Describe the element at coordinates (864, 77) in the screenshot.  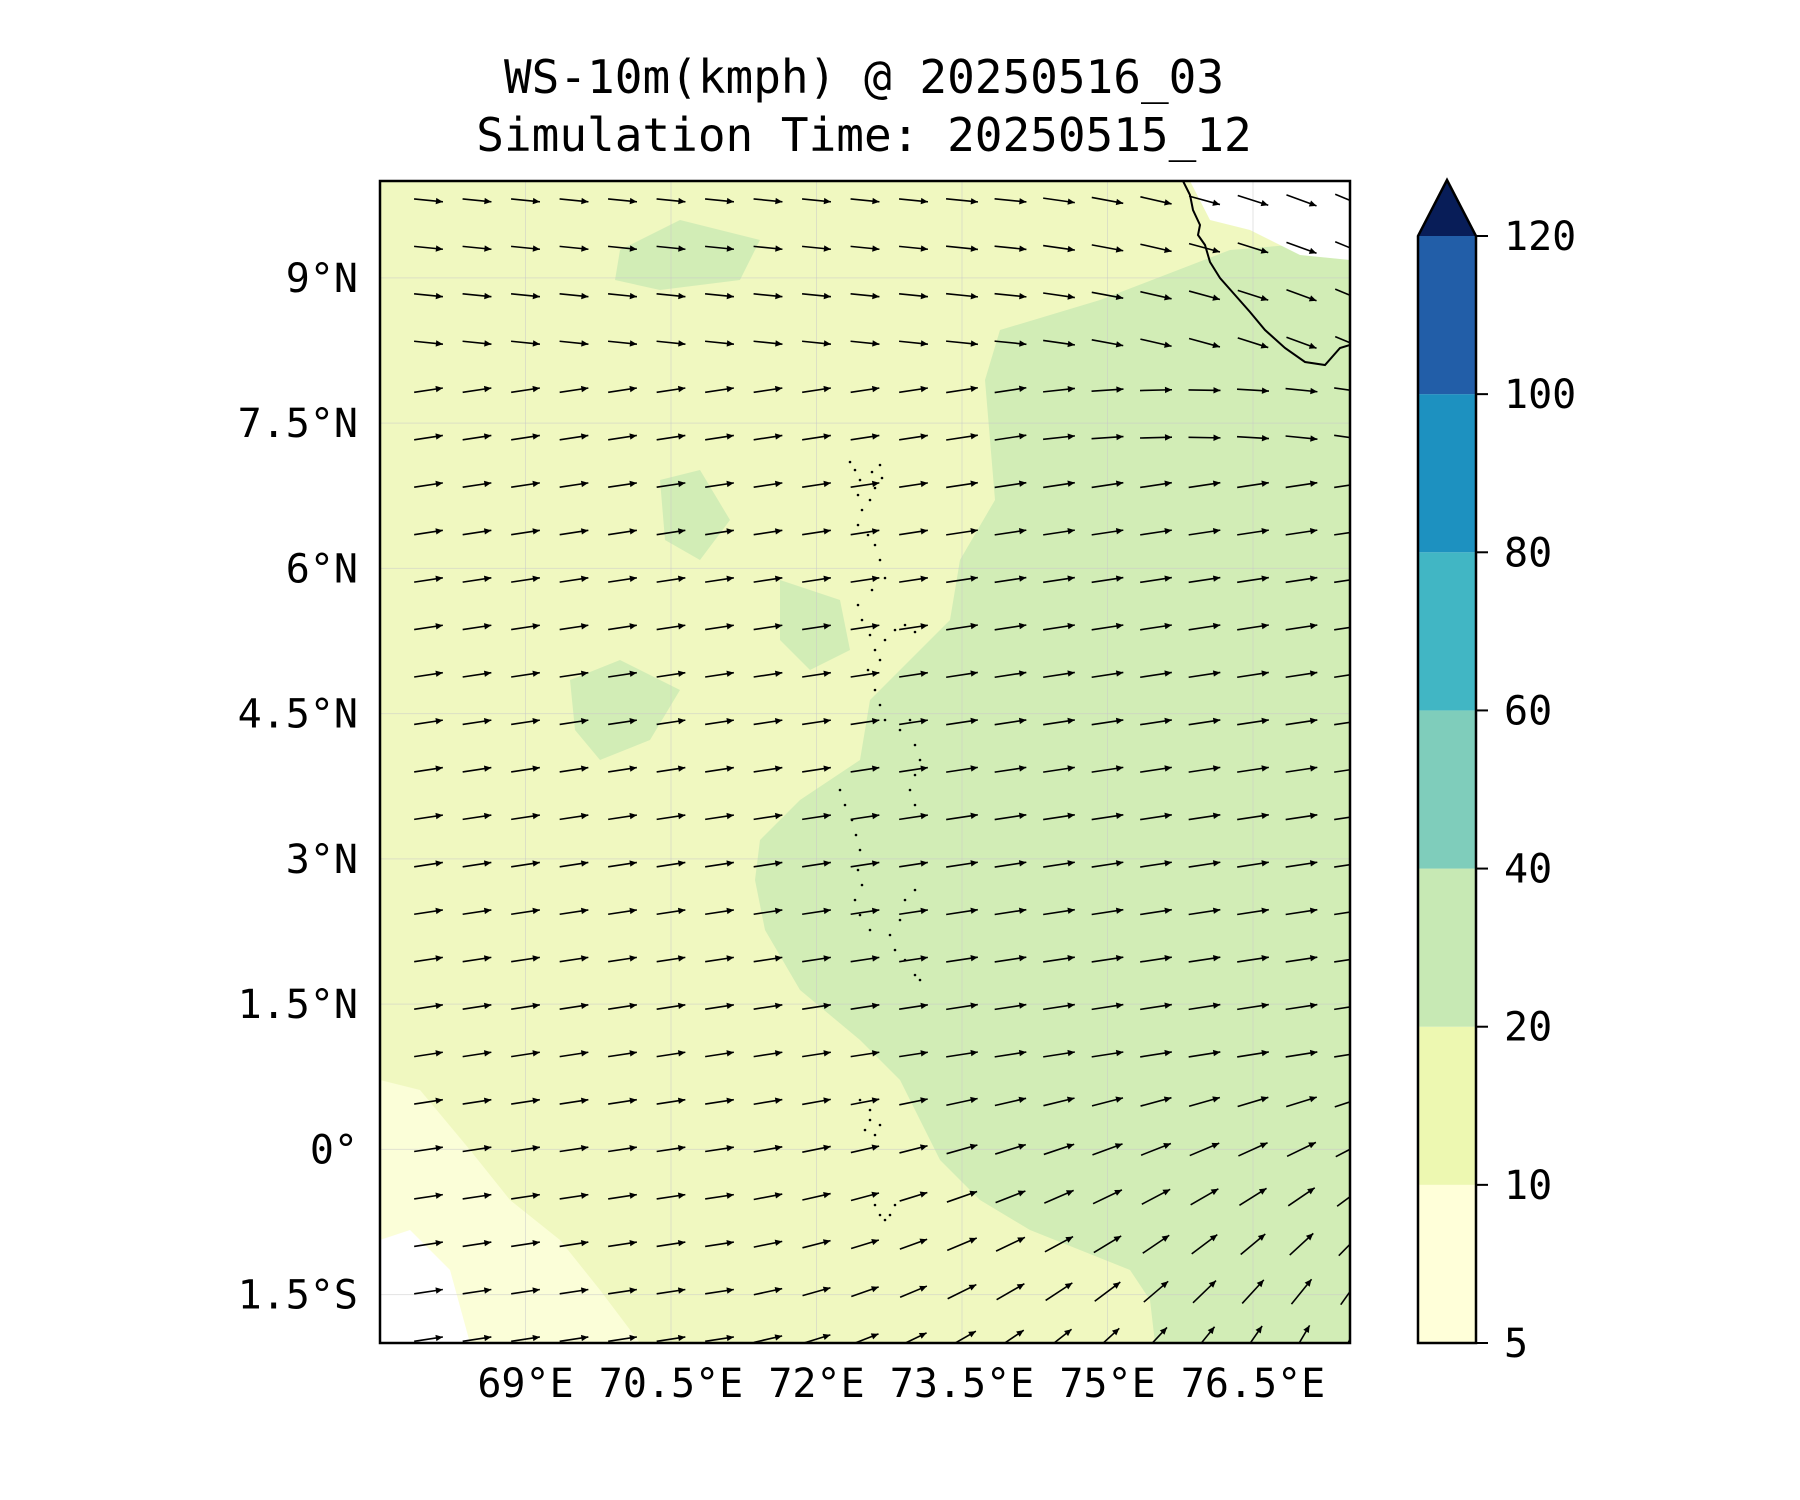
I see `title-line-1: WS-10m(kmph) @ 20250516_03` at that location.